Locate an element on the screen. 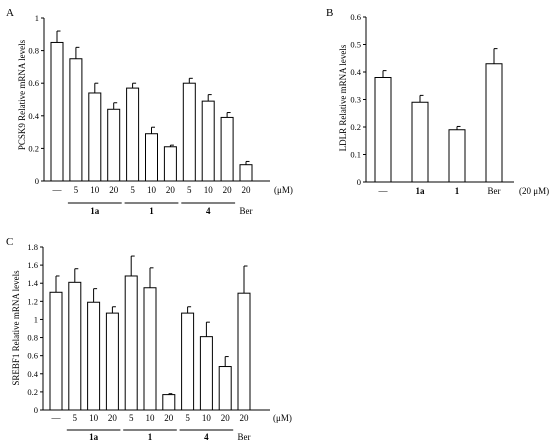 The image size is (550, 448). y-tick-label: 1.2 is located at coordinates (32, 301).